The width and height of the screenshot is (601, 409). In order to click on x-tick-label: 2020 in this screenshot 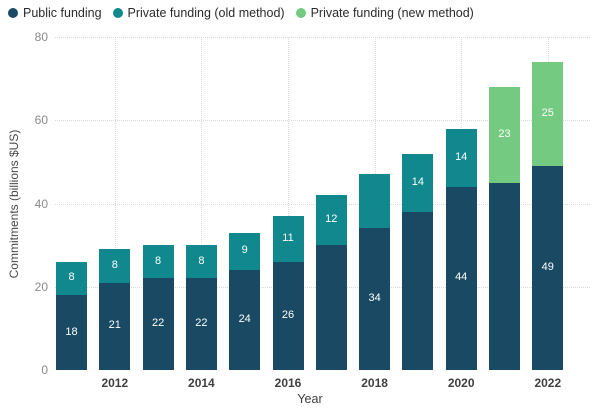, I will do `click(461, 383)`.